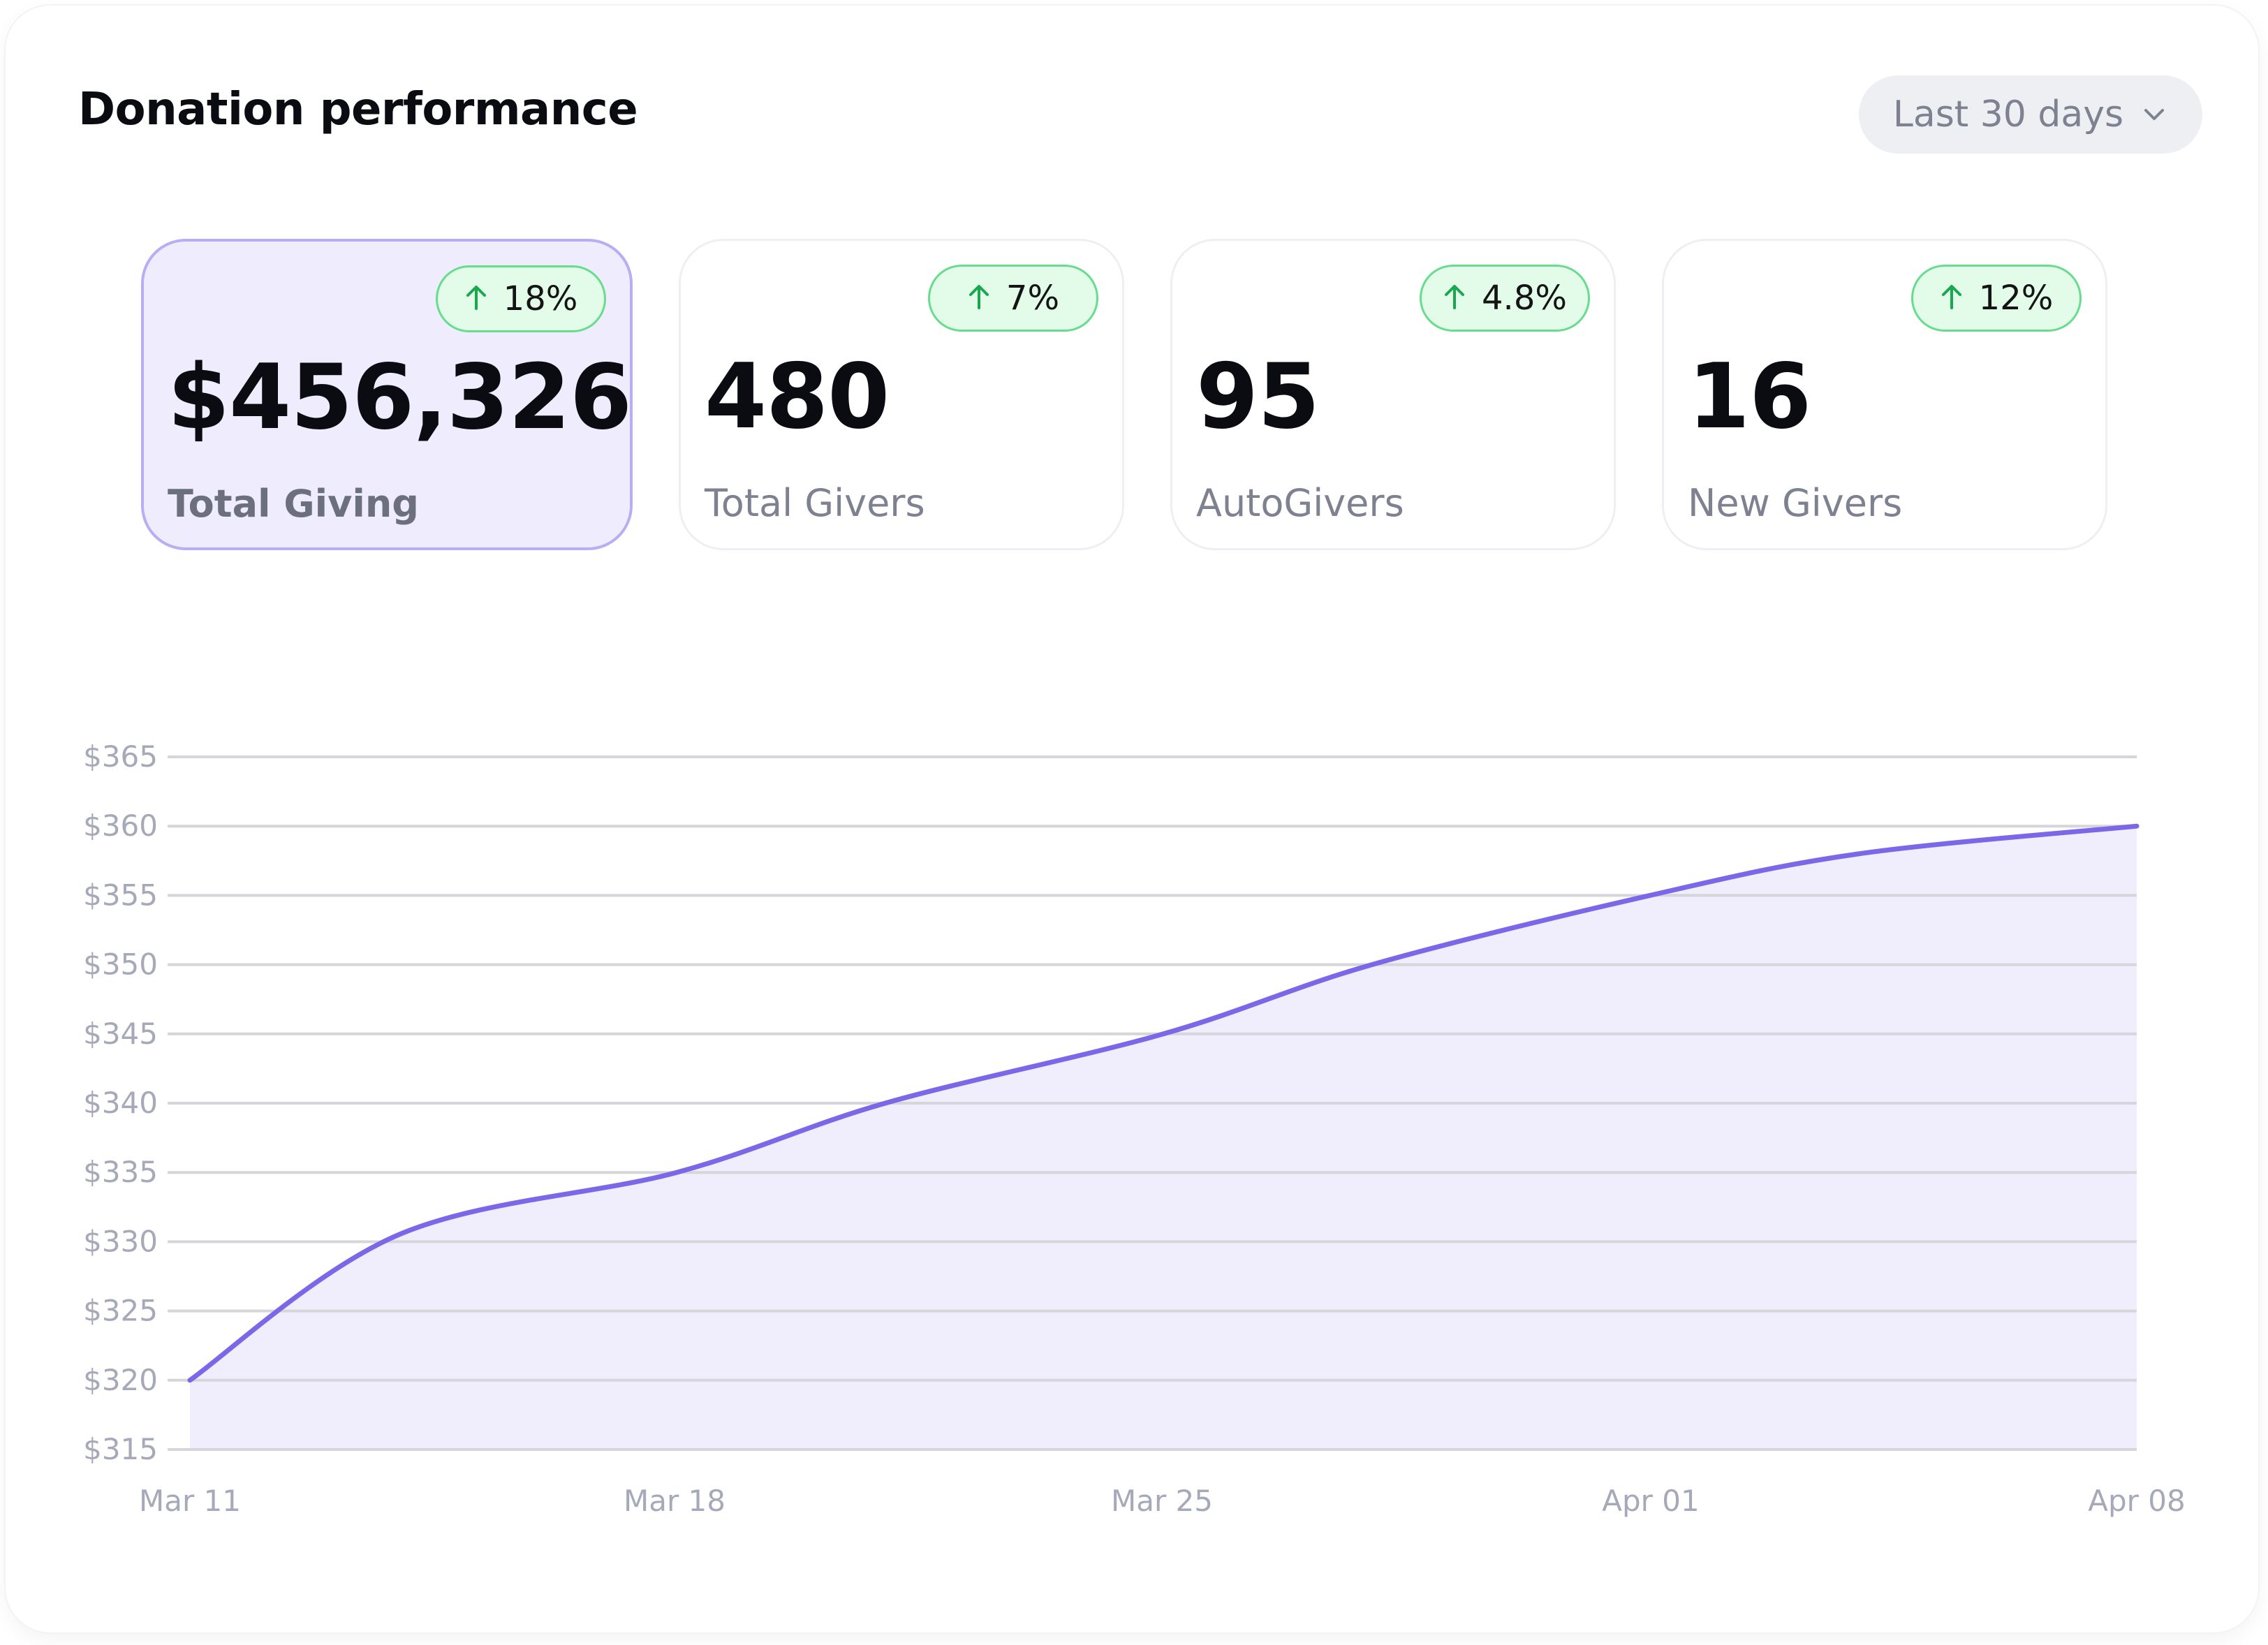 This screenshot has height=1645, width=2268. I want to click on x-tick-label: Apr 08, so click(2136, 1501).